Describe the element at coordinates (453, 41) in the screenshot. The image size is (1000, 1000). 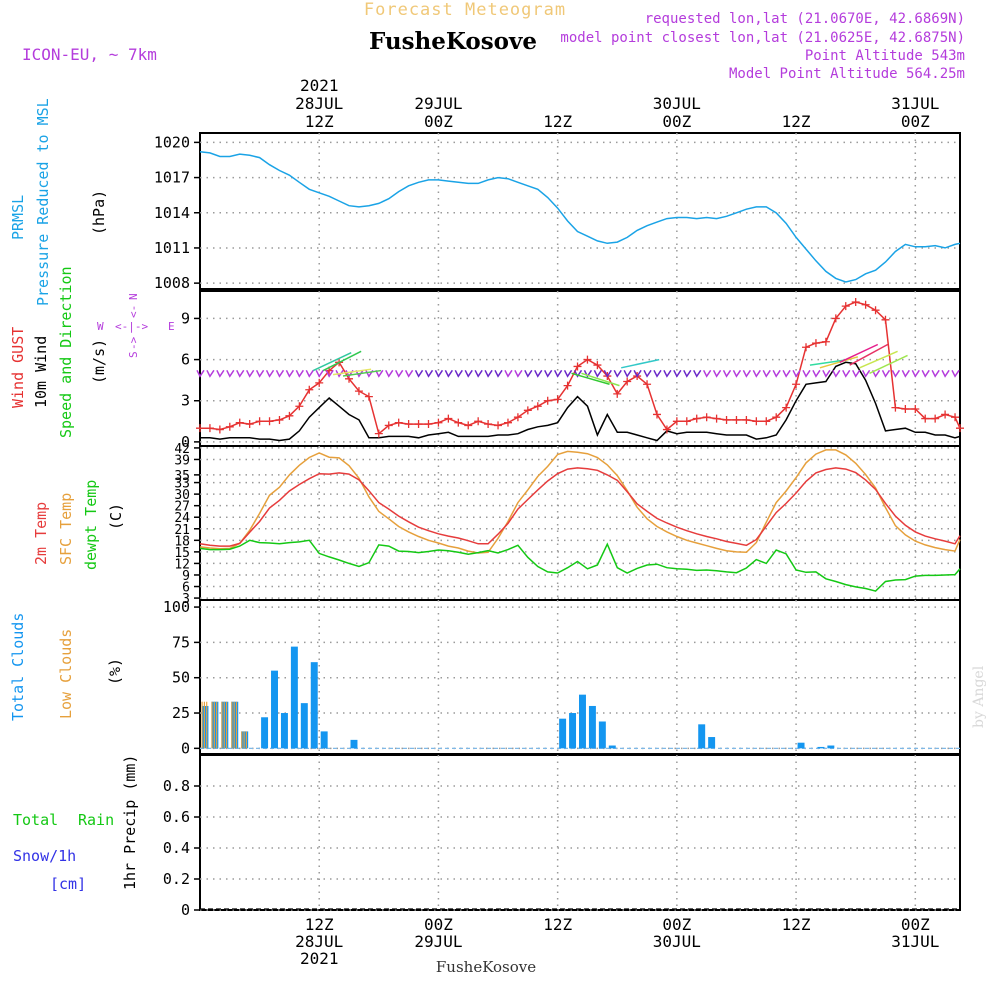
I see `location-title: FusheKosove` at that location.